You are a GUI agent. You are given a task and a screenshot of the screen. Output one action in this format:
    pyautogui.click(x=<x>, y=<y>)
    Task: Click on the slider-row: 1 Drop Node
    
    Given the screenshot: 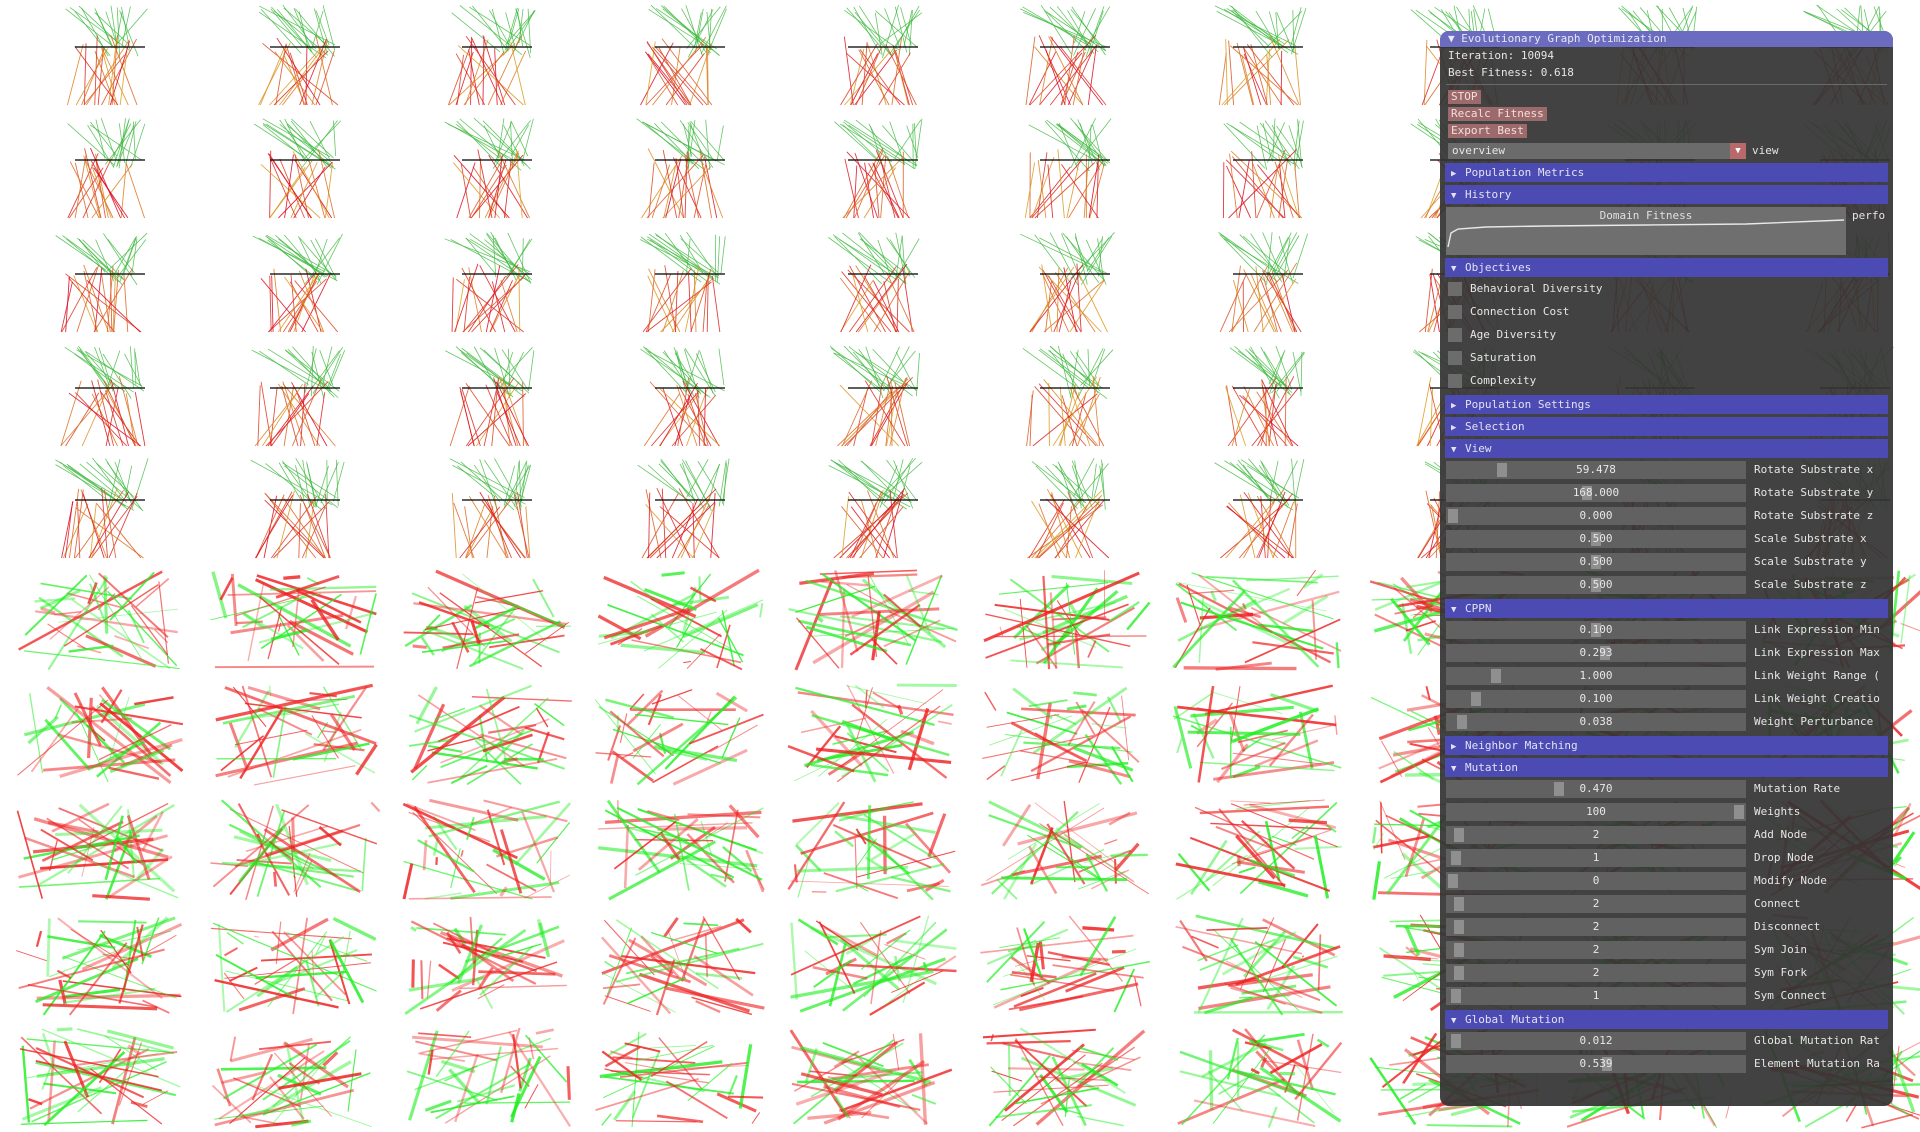 What is the action you would take?
    pyautogui.click(x=1666, y=857)
    